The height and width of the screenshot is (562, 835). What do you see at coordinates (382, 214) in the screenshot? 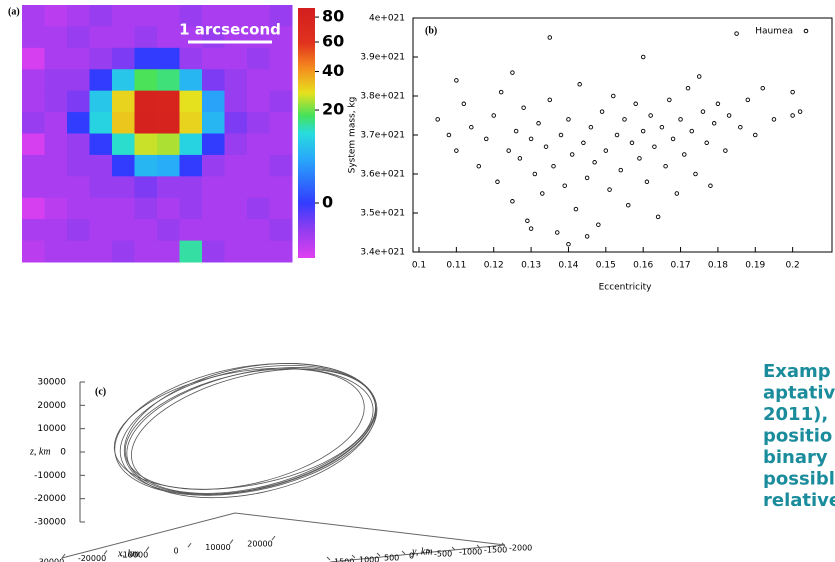
I see `y-tick-label: 3.5e+021` at bounding box center [382, 214].